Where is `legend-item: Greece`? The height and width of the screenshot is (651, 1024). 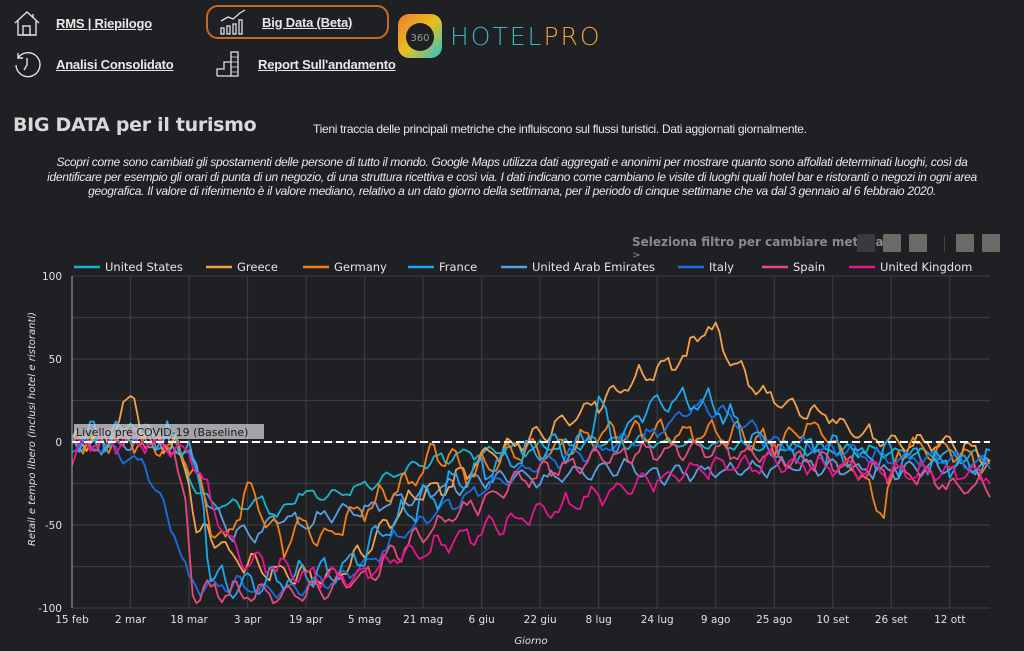
legend-item: Greece is located at coordinates (242, 267).